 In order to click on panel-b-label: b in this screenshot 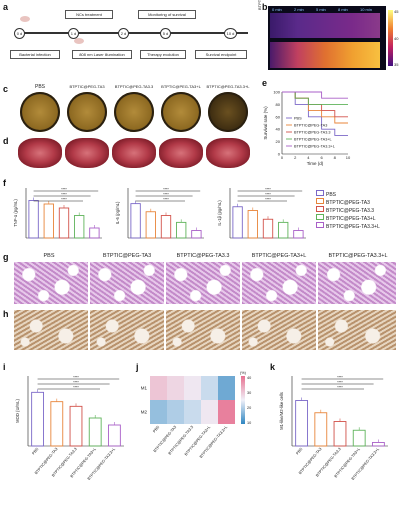, I will do `click(265, 7)`.